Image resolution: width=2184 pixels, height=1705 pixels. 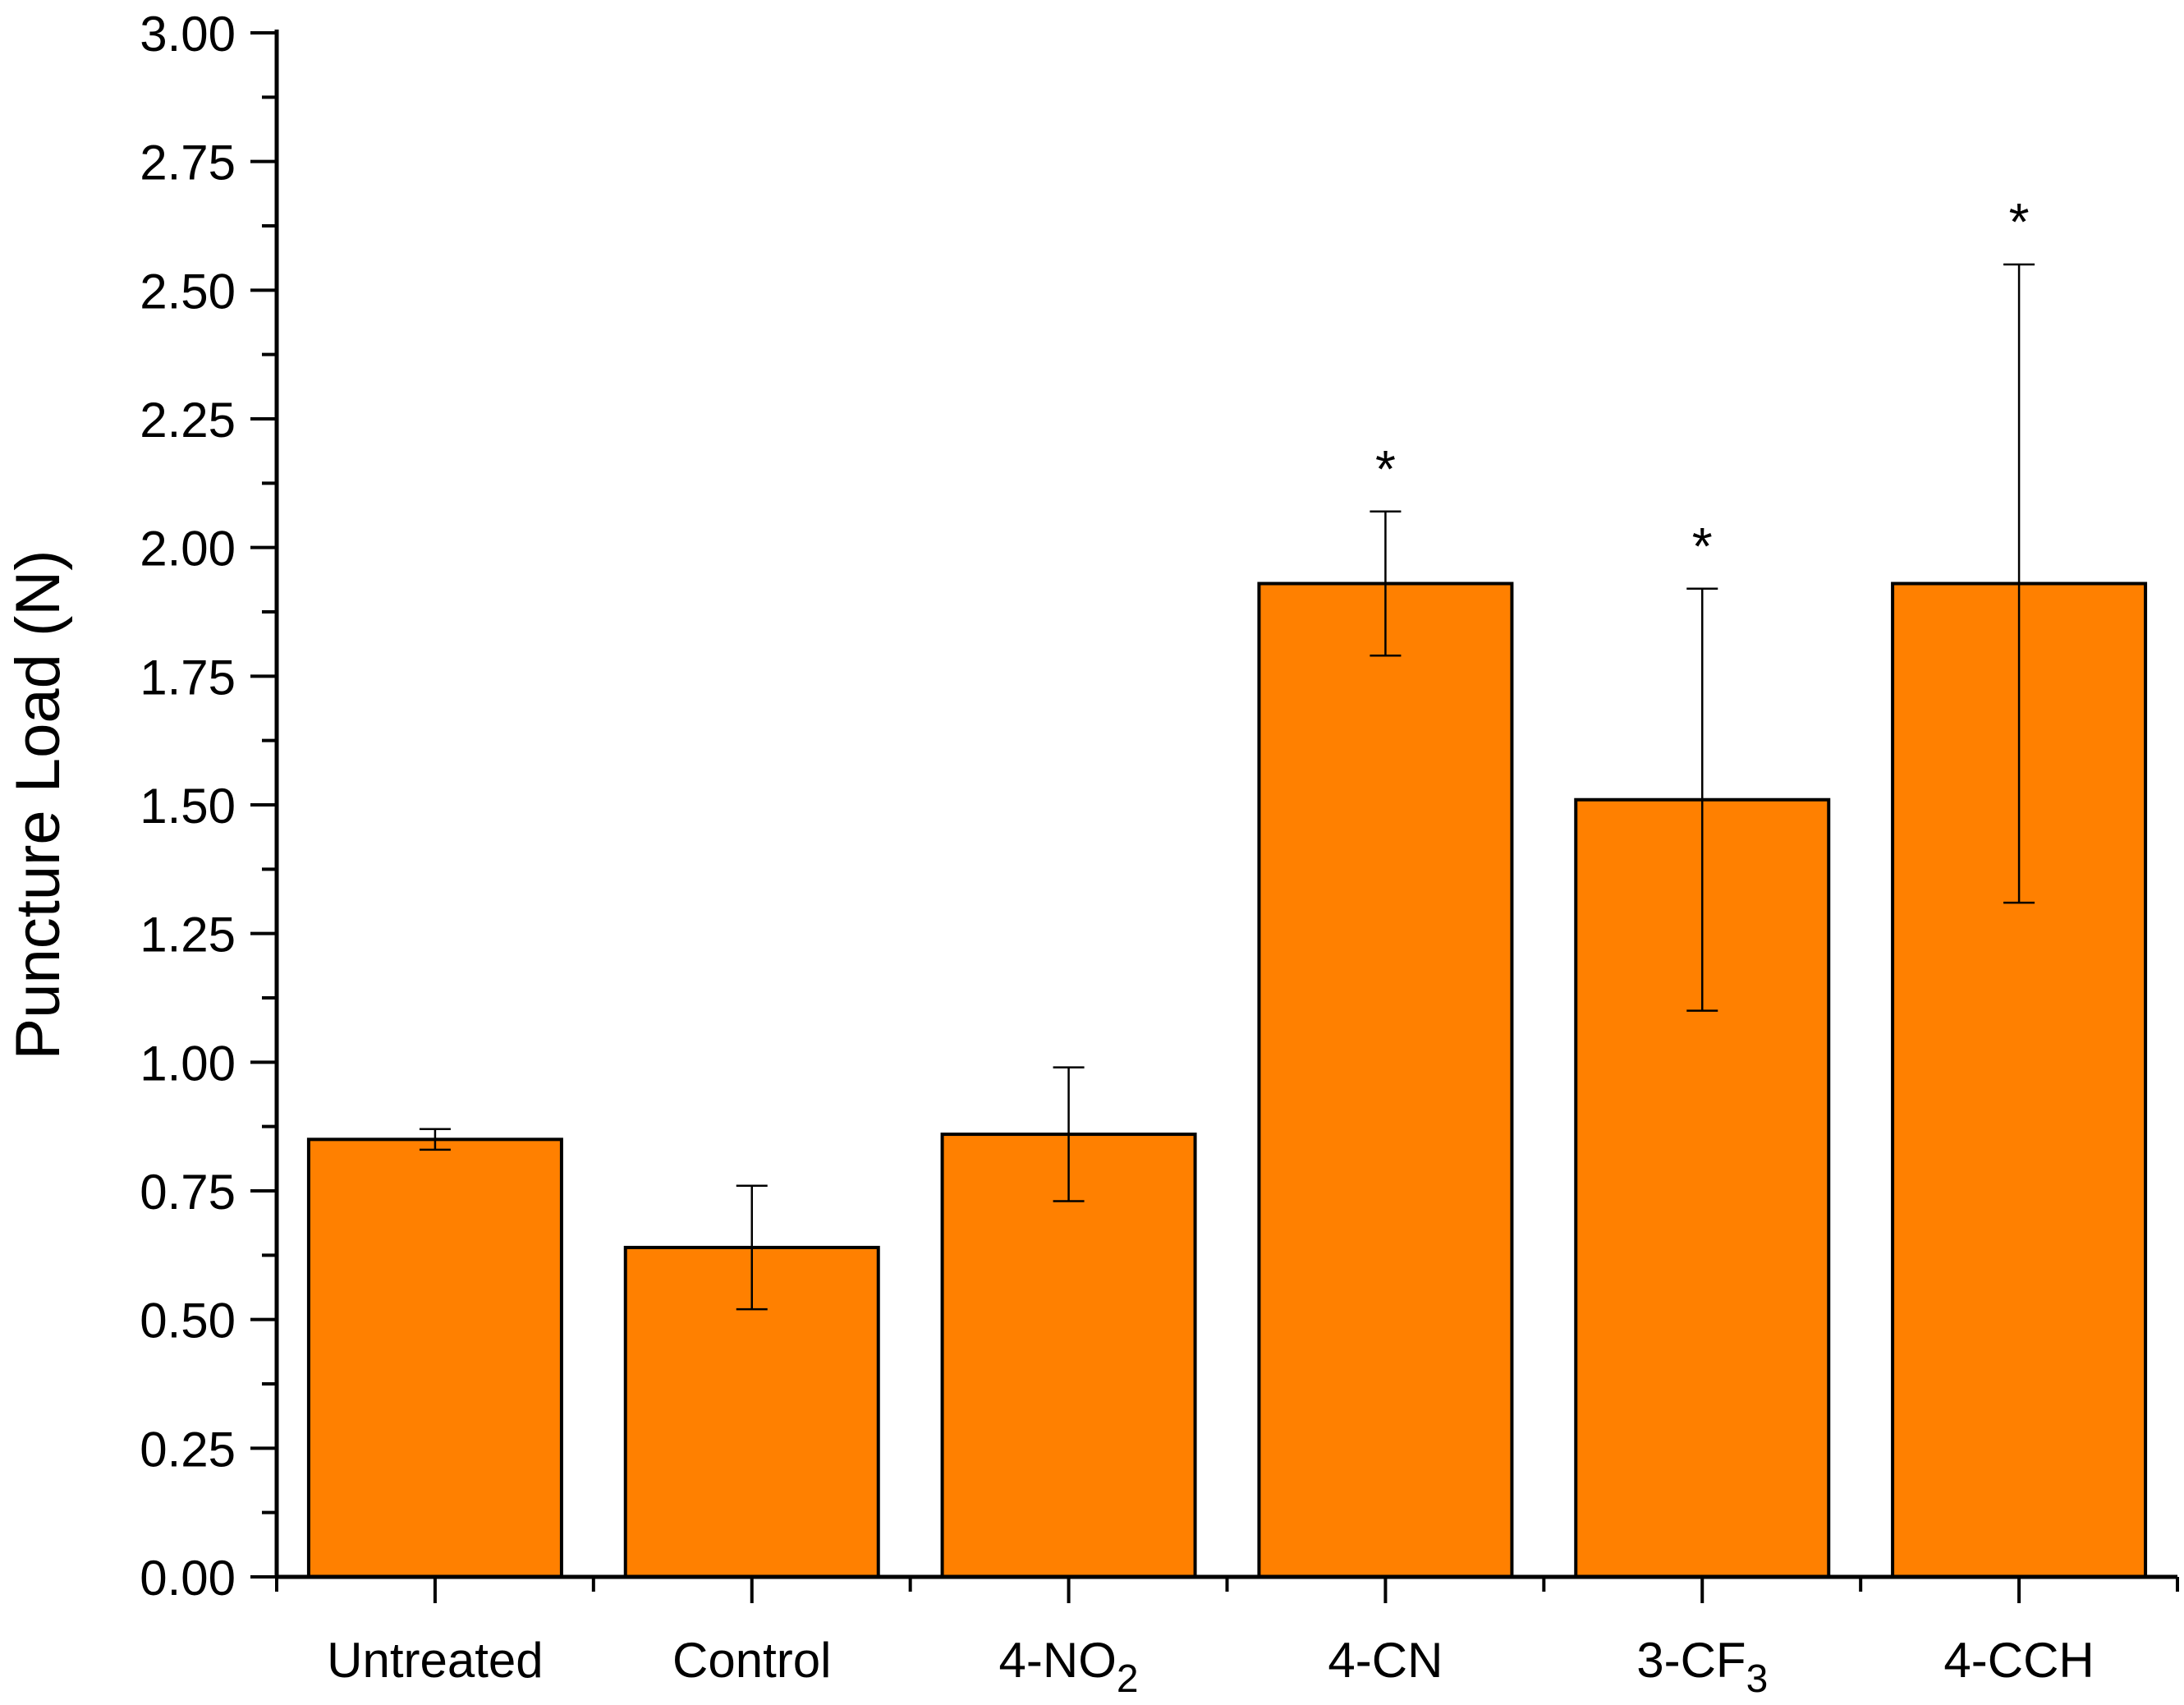 What do you see at coordinates (38, 805) in the screenshot?
I see `y-axis-title: Puncture Load (N)` at bounding box center [38, 805].